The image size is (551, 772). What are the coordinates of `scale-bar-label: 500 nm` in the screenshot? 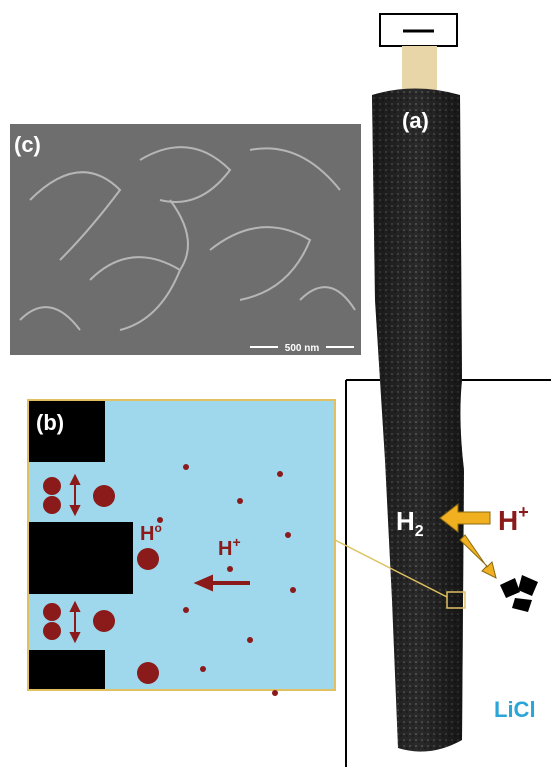 It's located at (302, 348).